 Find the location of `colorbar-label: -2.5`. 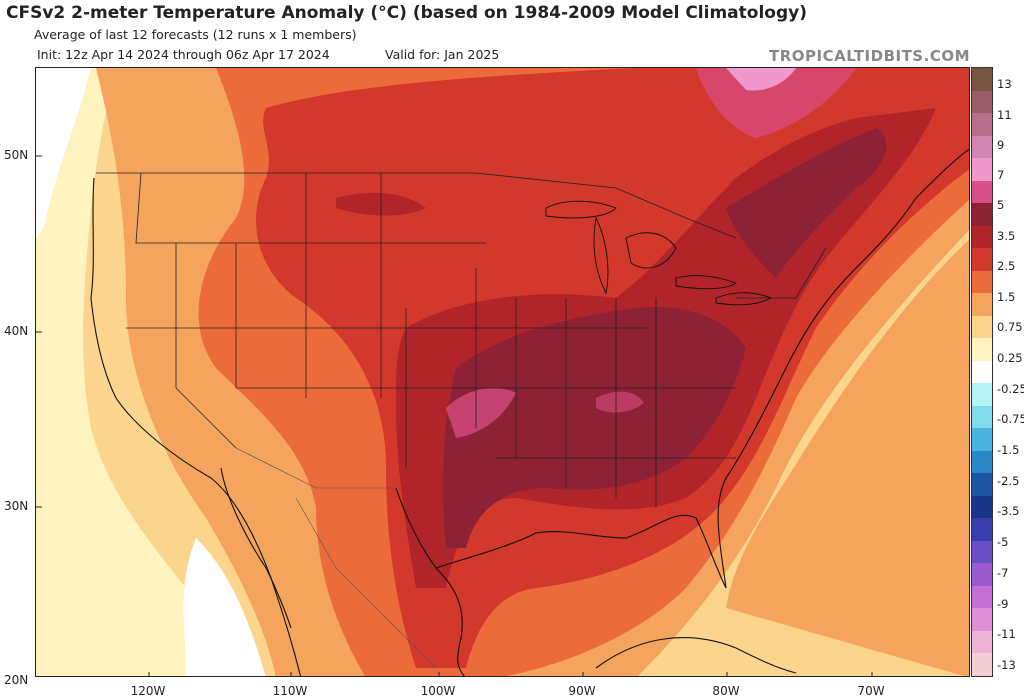

colorbar-label: -2.5 is located at coordinates (1008, 481).